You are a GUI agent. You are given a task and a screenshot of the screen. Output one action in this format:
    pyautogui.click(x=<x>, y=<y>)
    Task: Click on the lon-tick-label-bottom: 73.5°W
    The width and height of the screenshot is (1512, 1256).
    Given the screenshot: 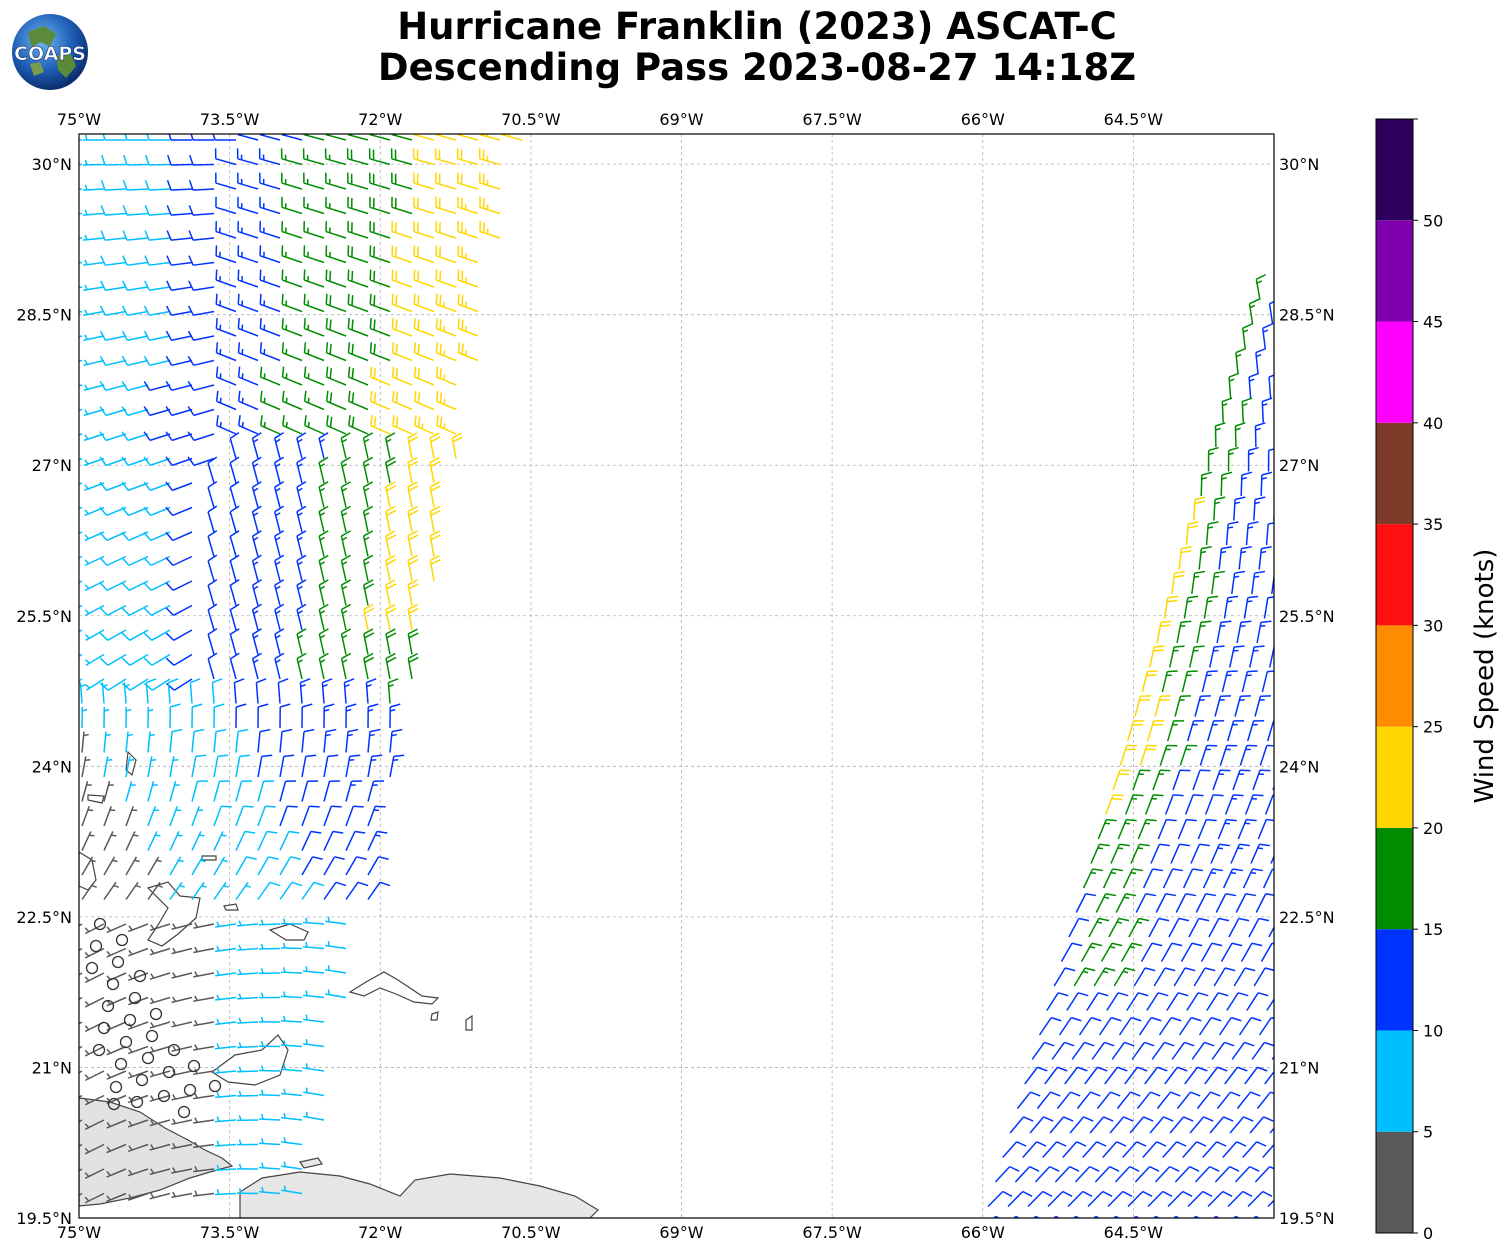 What is the action you would take?
    pyautogui.click(x=230, y=1232)
    